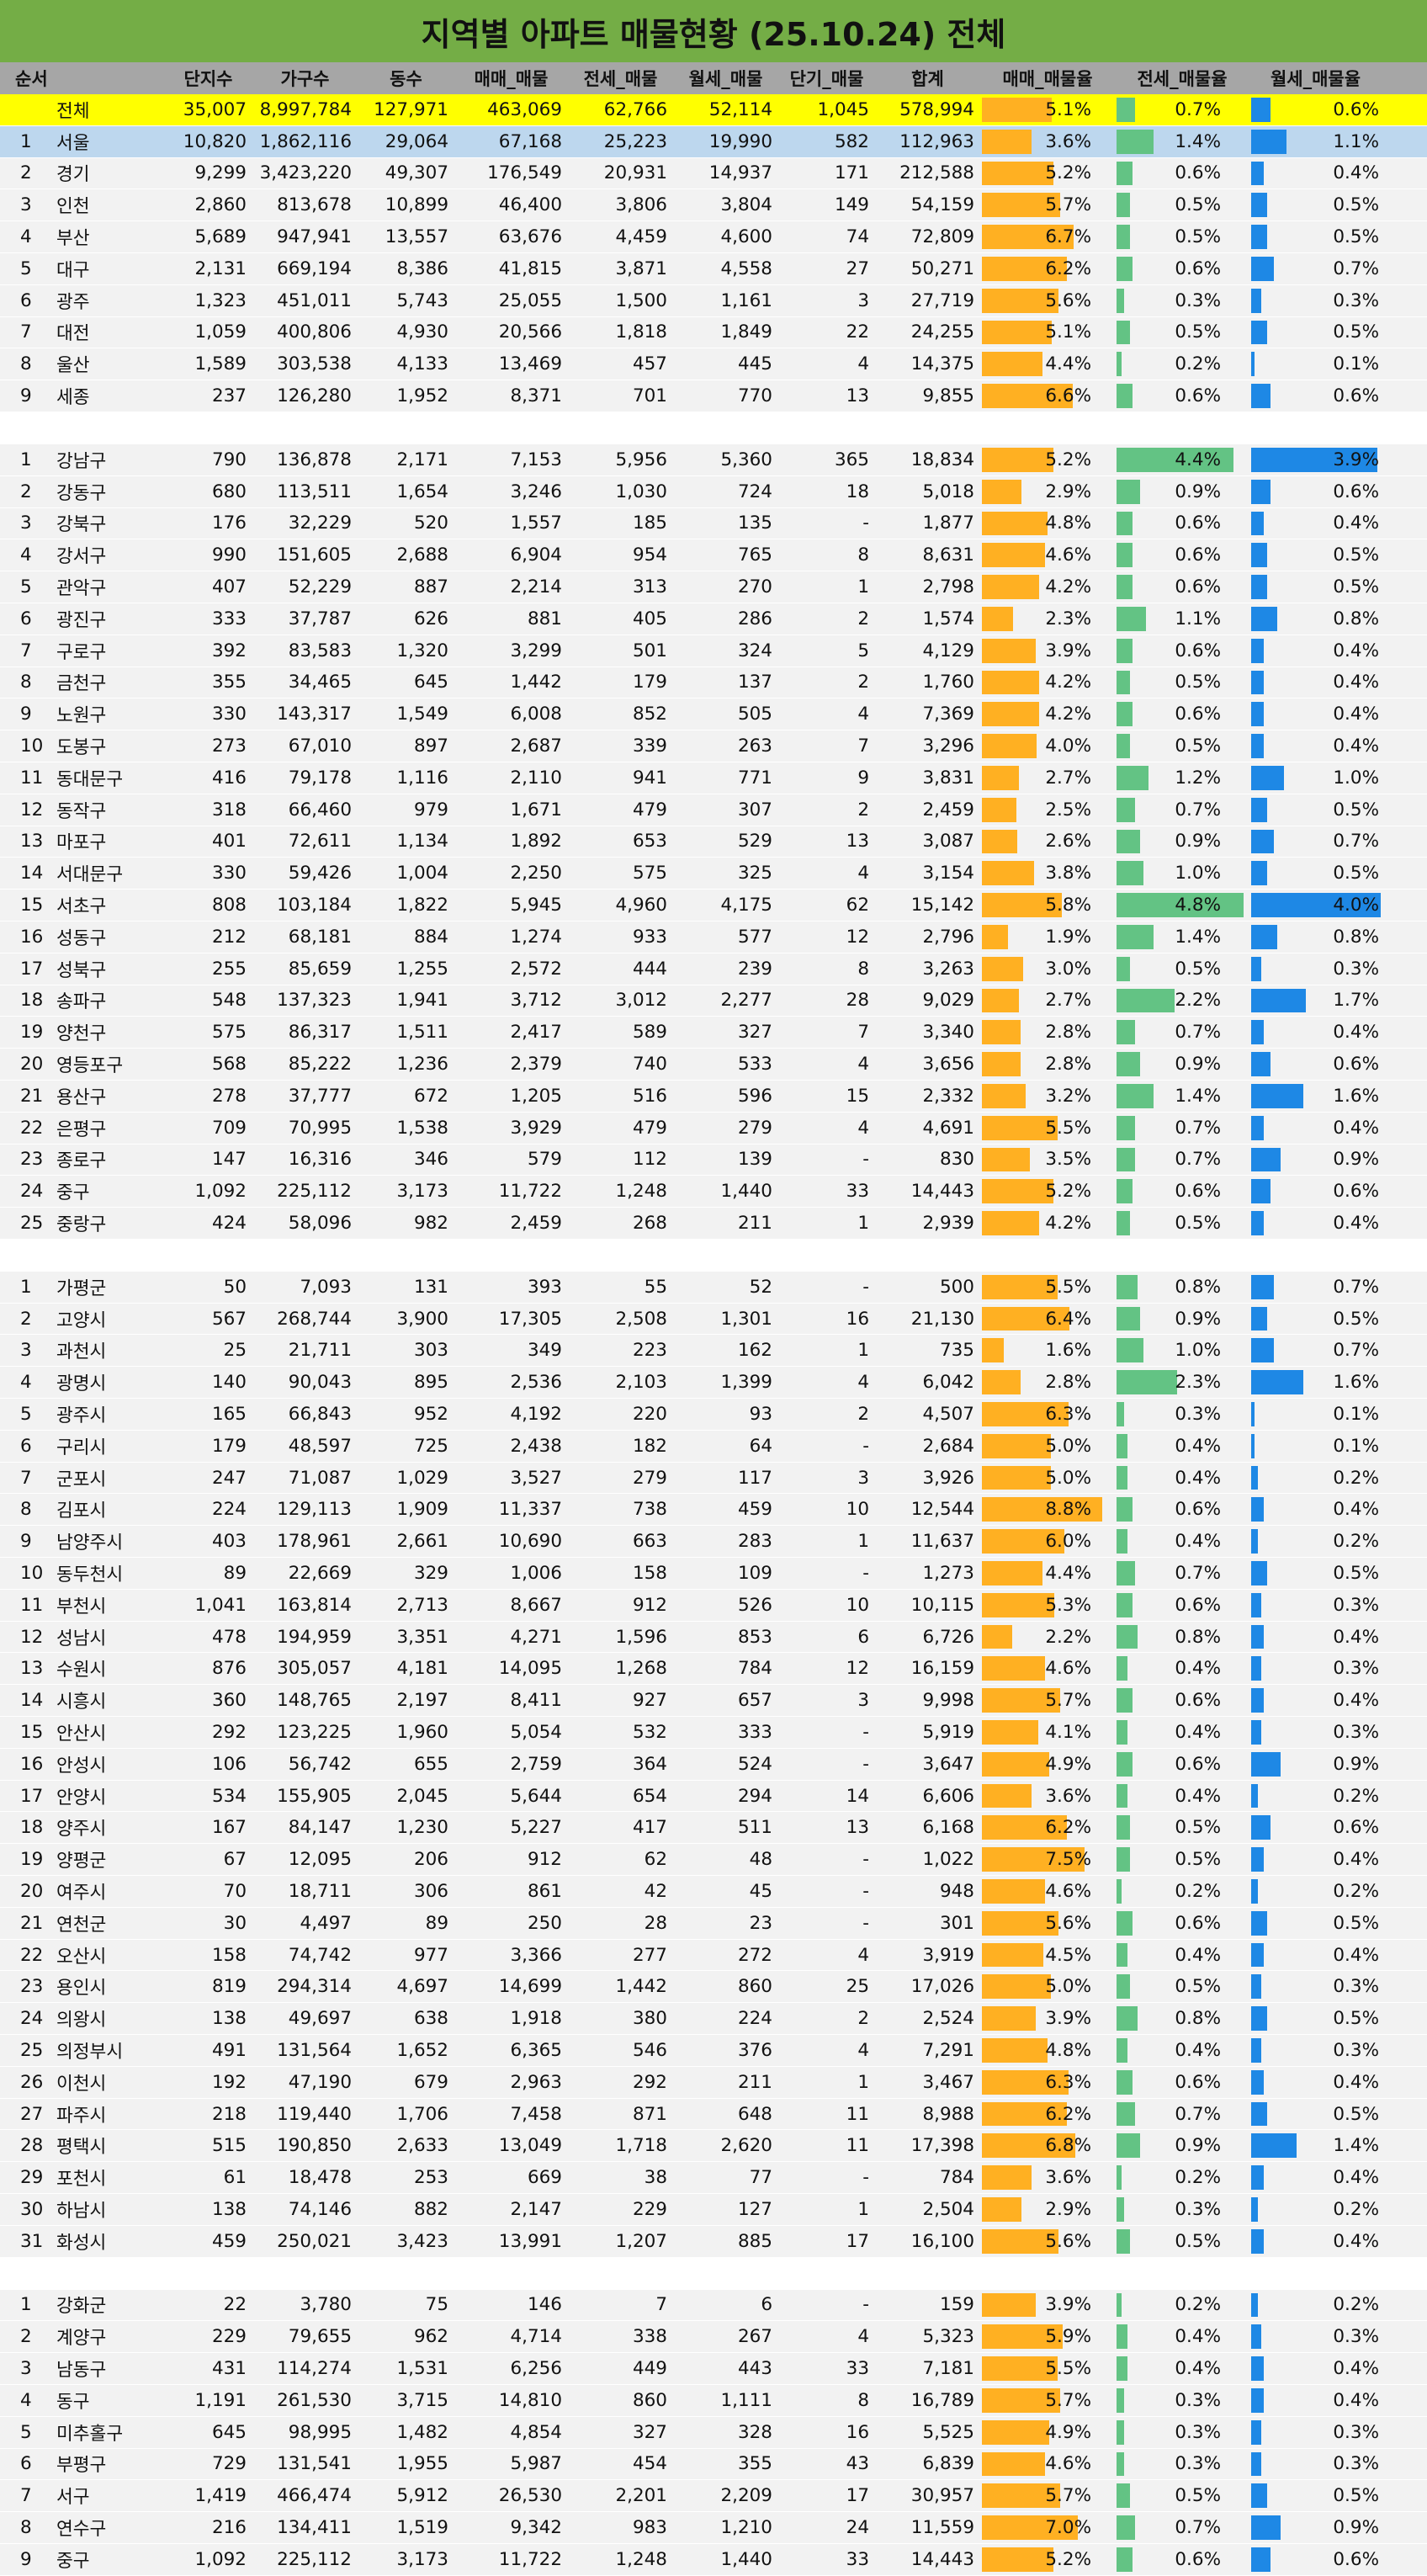  I want to click on cell-jeonse-listings: 279, so click(649, 1478).